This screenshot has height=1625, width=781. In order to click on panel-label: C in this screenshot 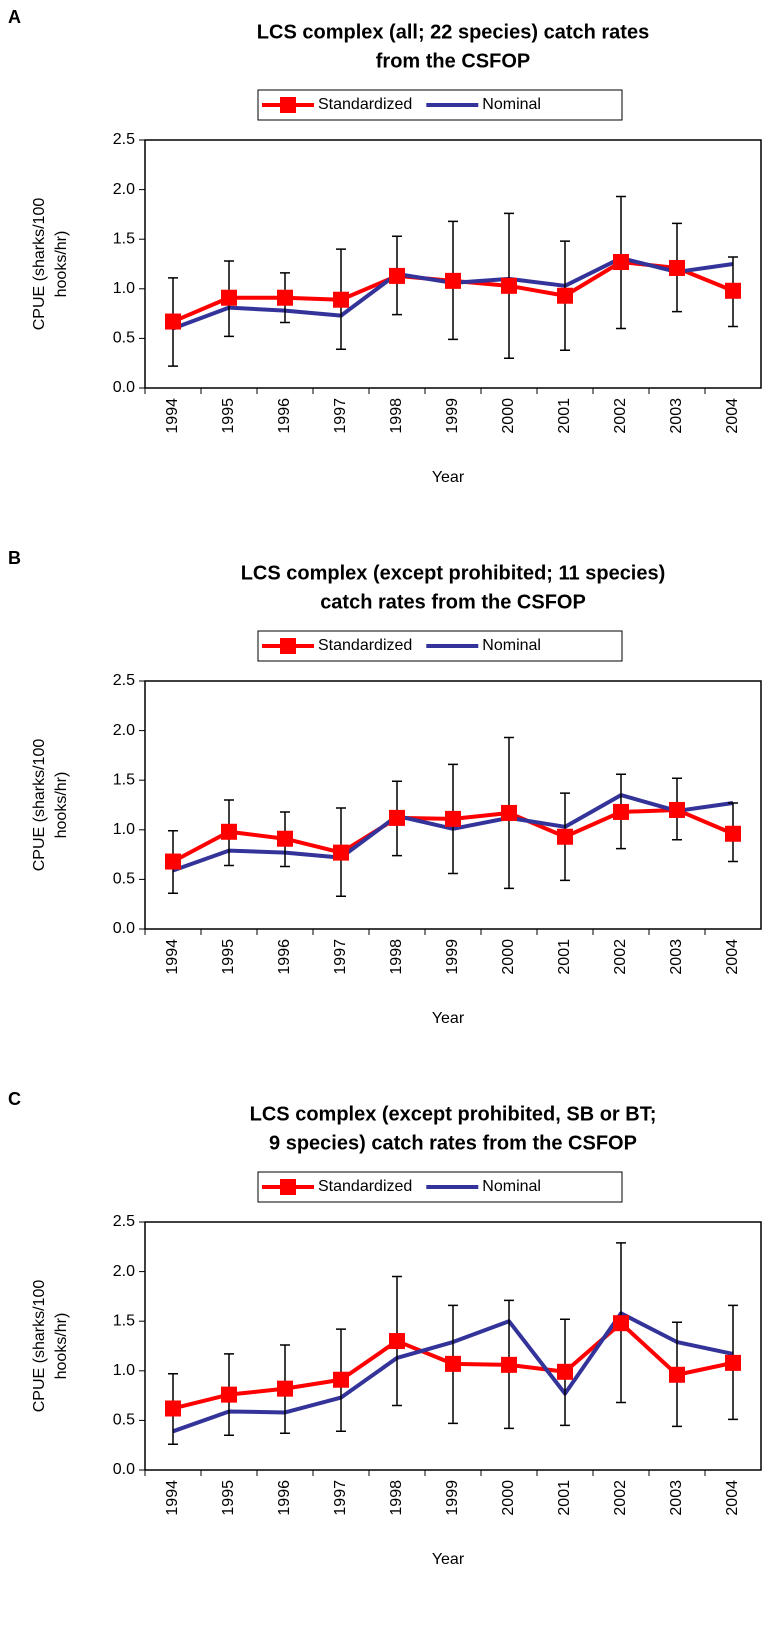, I will do `click(14, 1099)`.